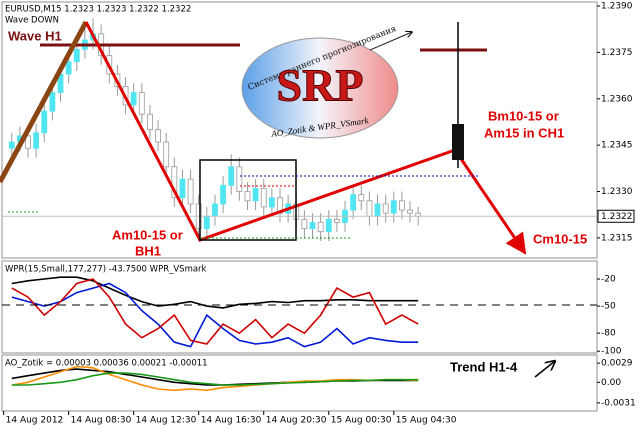 Image resolution: width=639 pixels, height=434 pixels. I want to click on x-tick-label: 14 Aug 20:30, so click(296, 421).